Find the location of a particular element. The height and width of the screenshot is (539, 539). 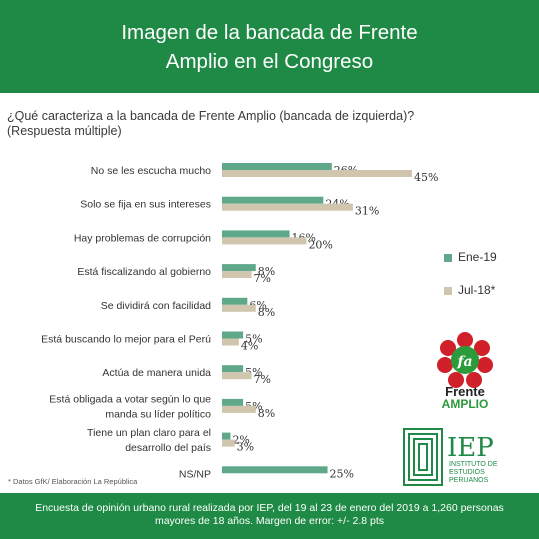

value-label-jul18: 20% is located at coordinates (320, 244).